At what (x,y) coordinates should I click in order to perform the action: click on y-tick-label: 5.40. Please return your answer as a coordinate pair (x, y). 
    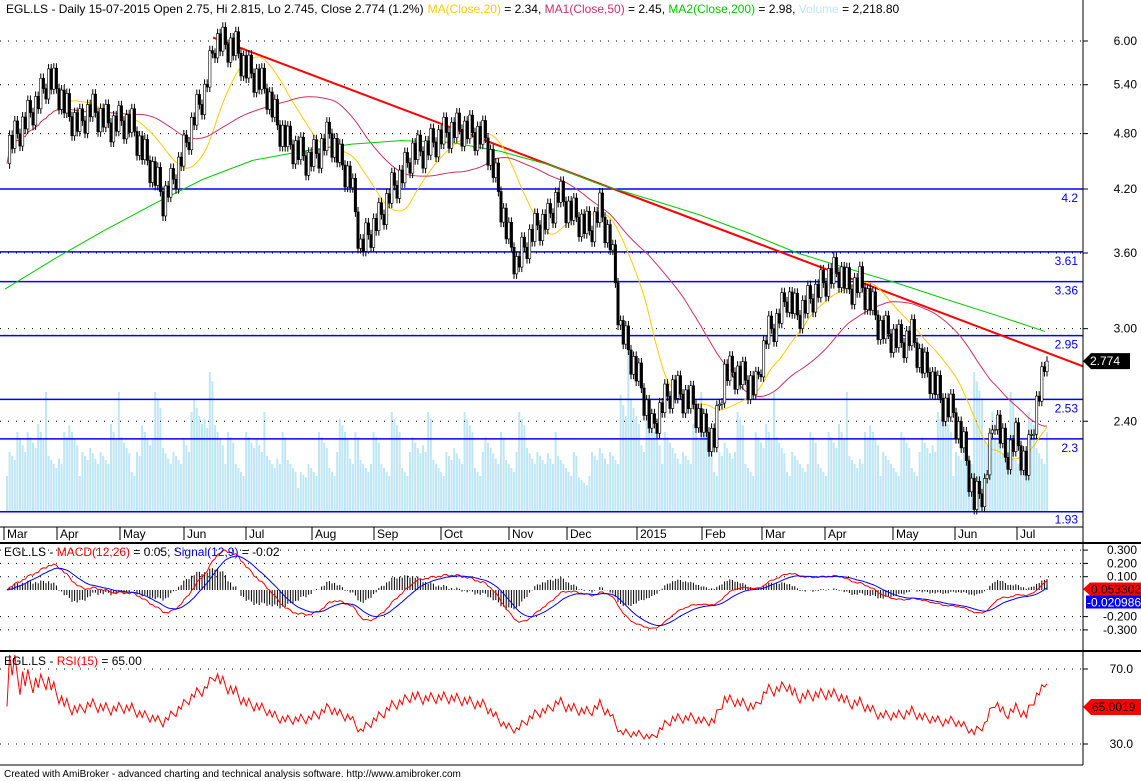
    Looking at the image, I should click on (1126, 85).